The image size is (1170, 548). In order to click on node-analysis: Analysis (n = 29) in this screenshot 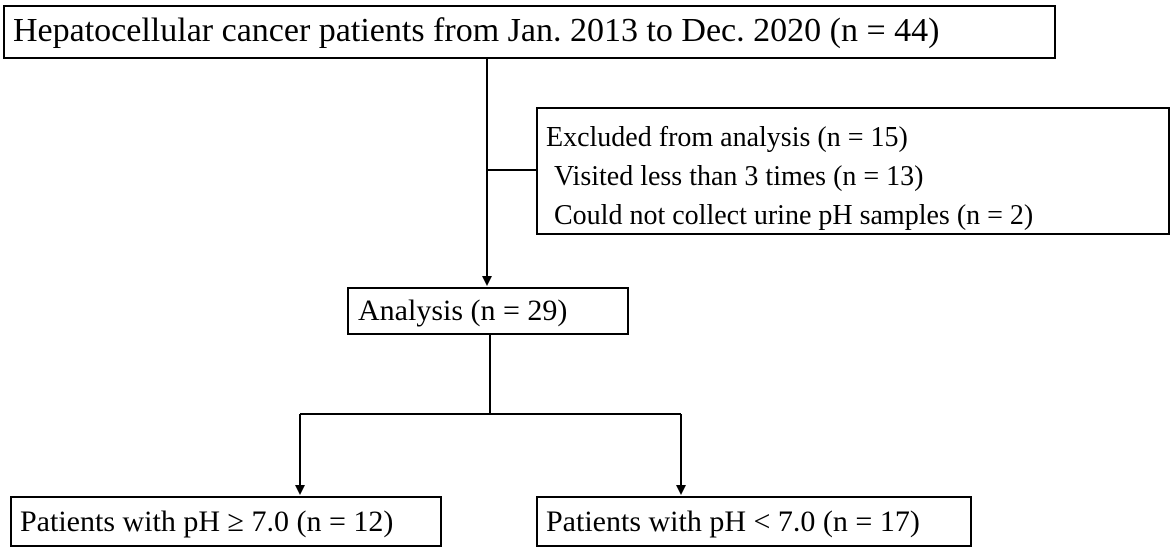, I will do `click(488, 311)`.